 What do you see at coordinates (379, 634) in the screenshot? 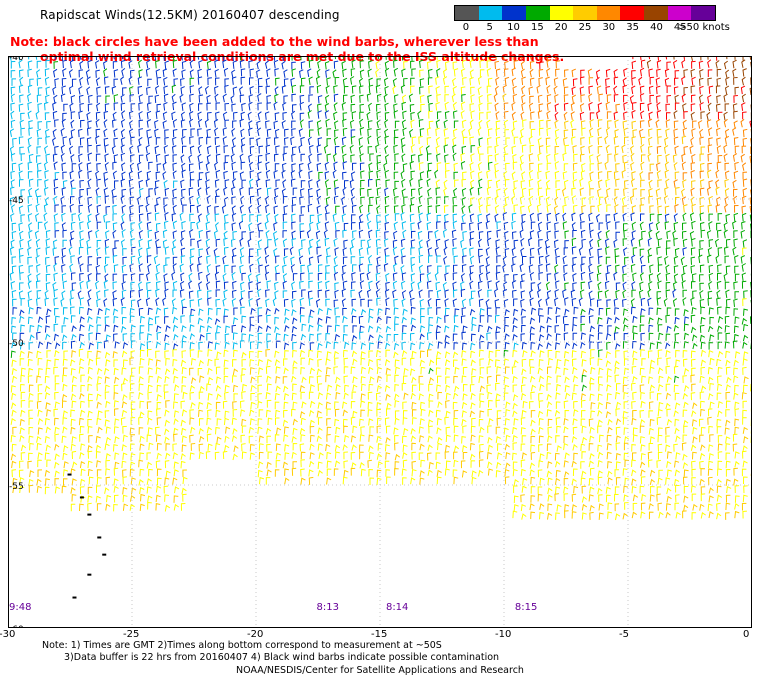
I see `longitude-tick-label: -15` at bounding box center [379, 634].